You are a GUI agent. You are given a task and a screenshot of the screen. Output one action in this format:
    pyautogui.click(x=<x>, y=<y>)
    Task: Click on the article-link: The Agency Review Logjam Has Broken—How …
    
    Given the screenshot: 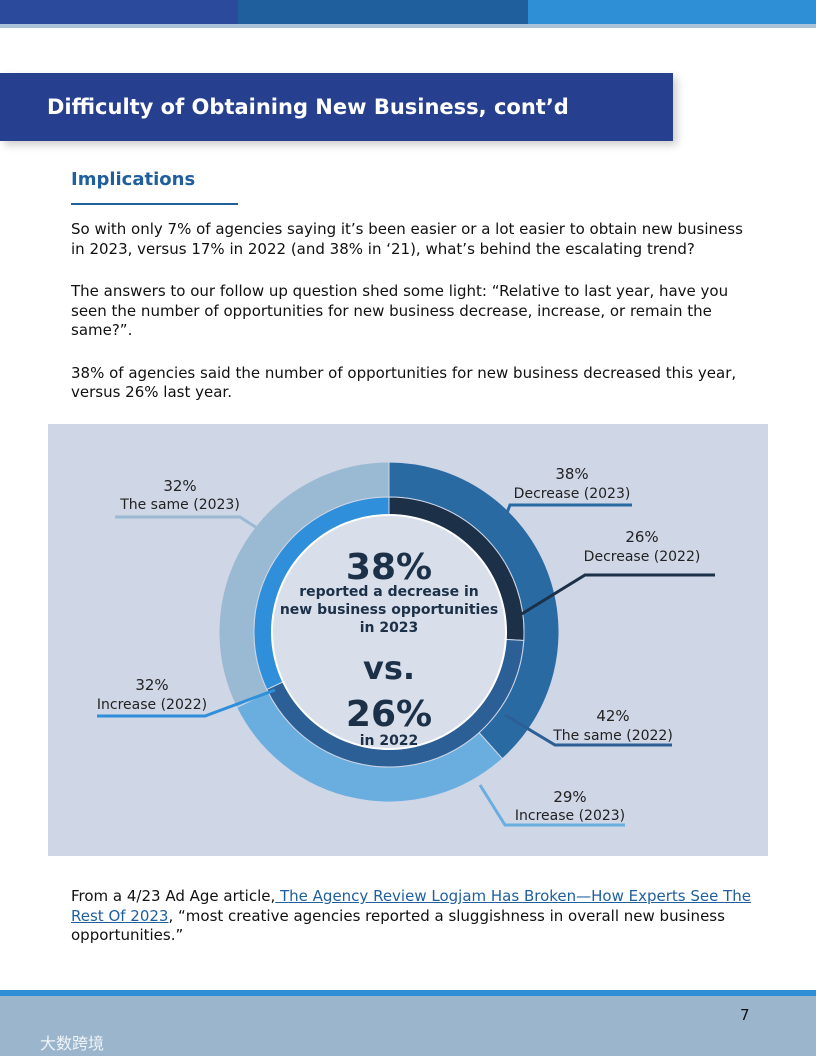 What is the action you would take?
    pyautogui.click(x=411, y=906)
    